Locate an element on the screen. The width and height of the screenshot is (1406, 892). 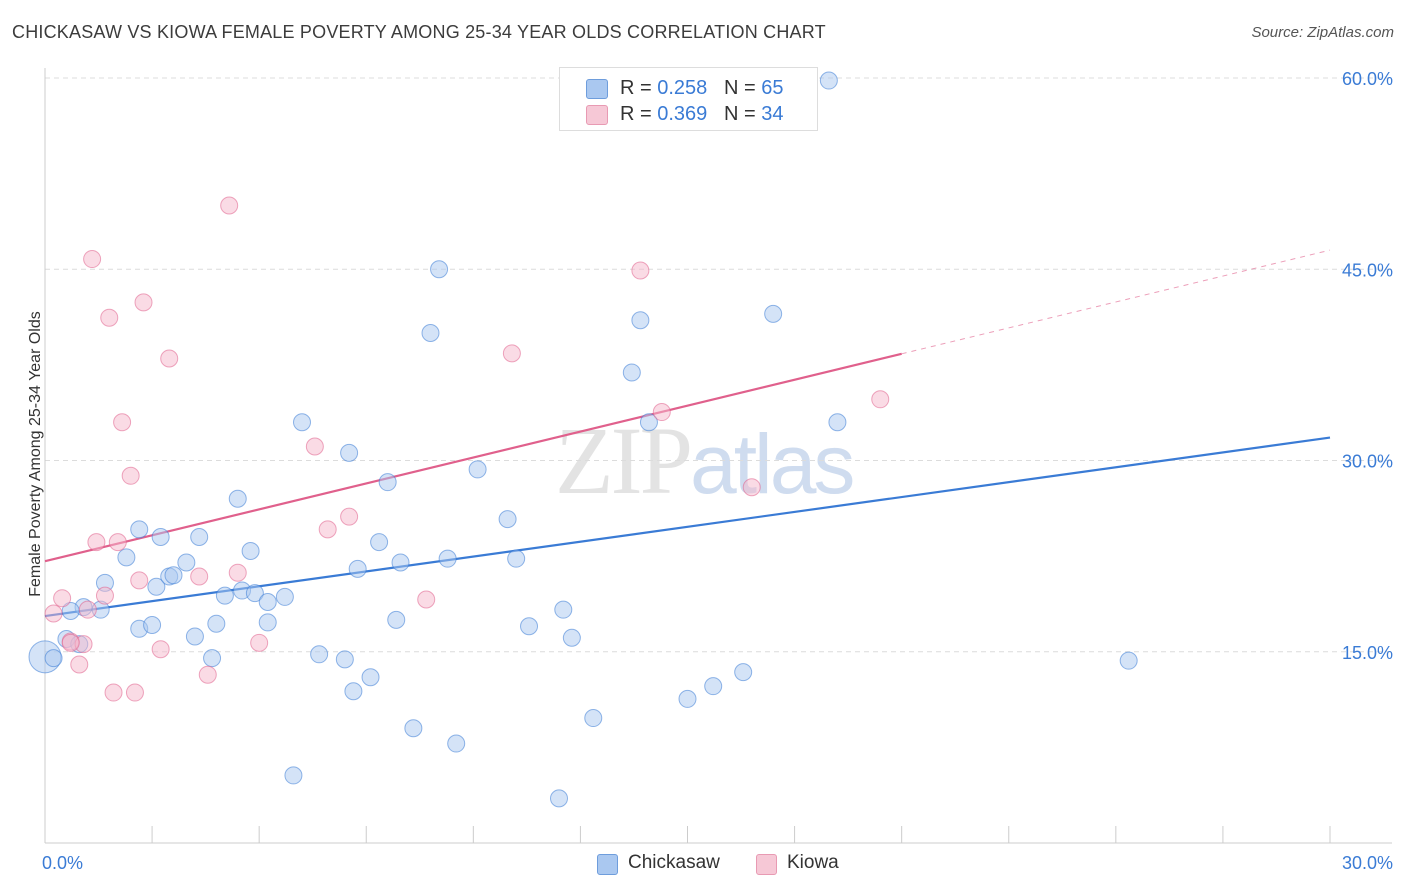
legend-n-value: 34 is located at coordinates (772, 114).